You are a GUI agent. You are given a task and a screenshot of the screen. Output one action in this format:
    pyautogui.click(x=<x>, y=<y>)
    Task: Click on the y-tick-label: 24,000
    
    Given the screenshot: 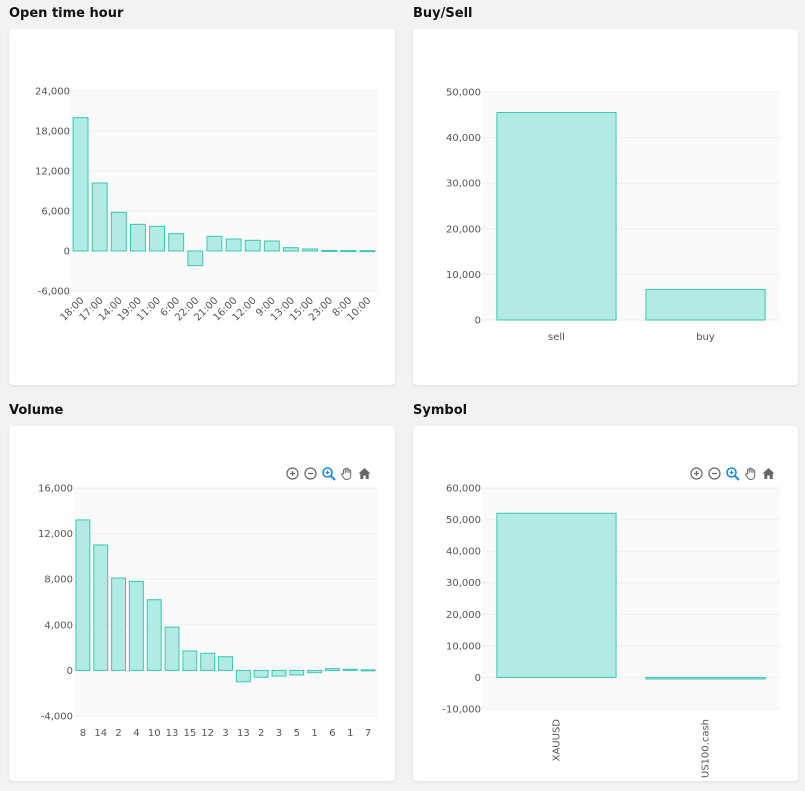 What is the action you would take?
    pyautogui.click(x=52, y=92)
    